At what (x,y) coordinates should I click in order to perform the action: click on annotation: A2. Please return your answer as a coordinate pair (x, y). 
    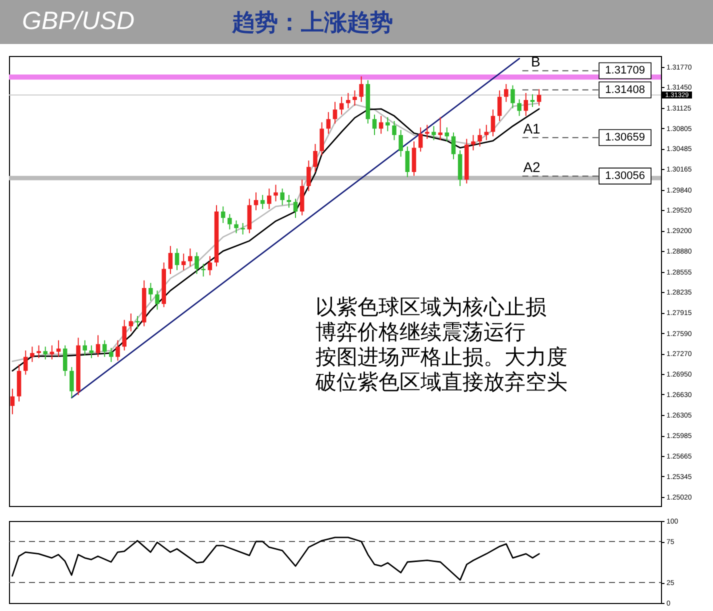
    Looking at the image, I should click on (532, 167).